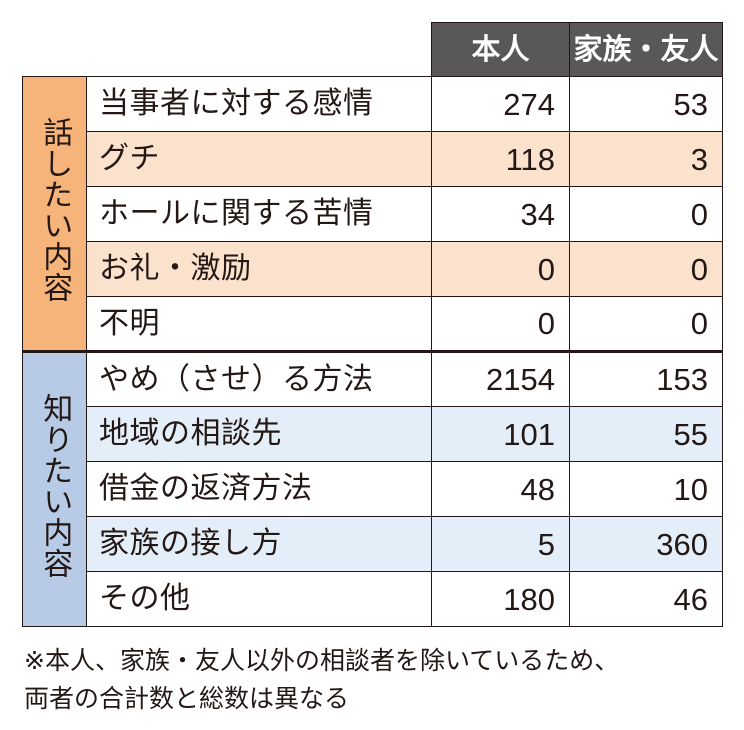  What do you see at coordinates (259, 159) in the screenshot?
I see `row-label: グチ` at bounding box center [259, 159].